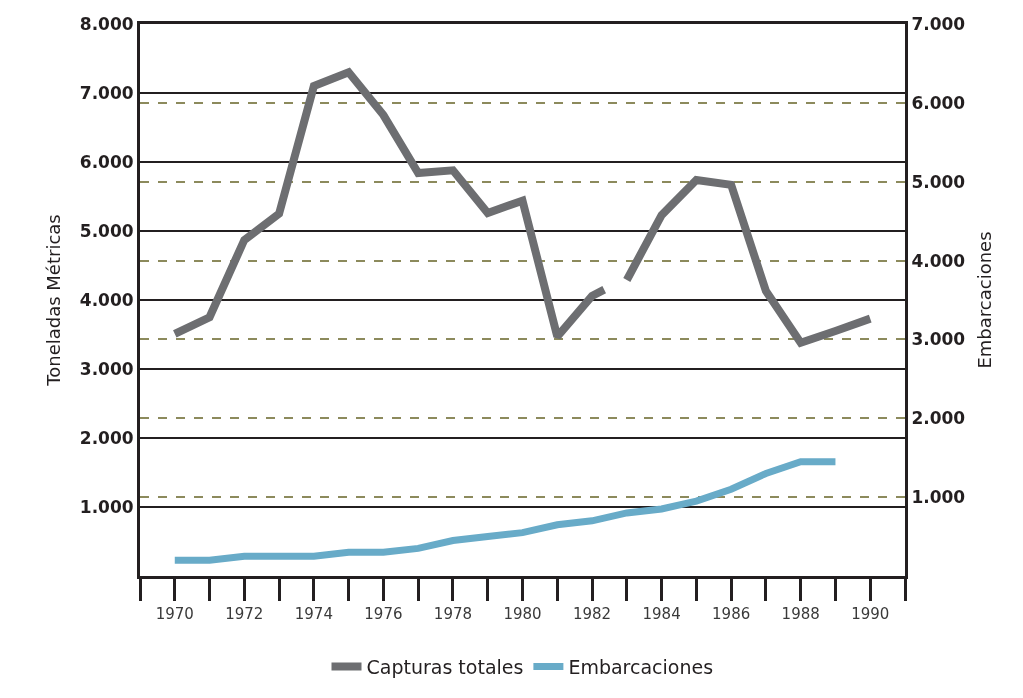 Image resolution: width=1023 pixels, height=698 pixels. I want to click on x-tick-label: 1988, so click(800, 614).